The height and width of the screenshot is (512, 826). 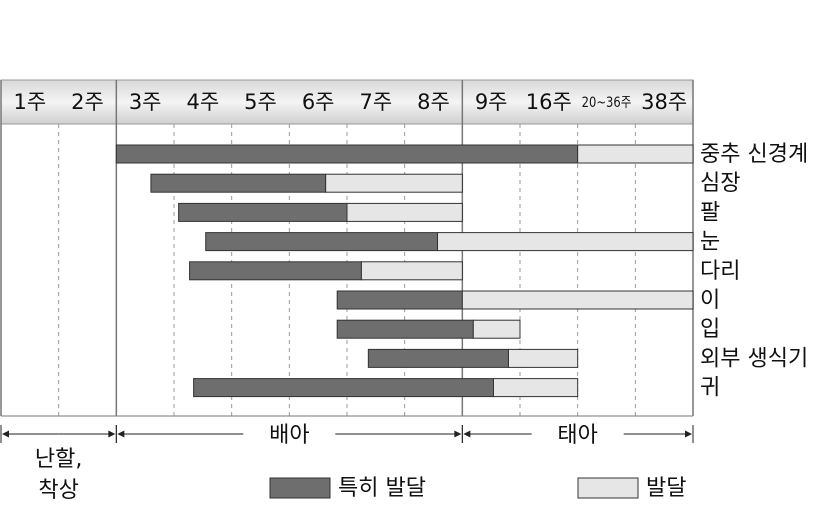 What do you see at coordinates (754, 358) in the screenshot?
I see `row-label: 외부 생식기` at bounding box center [754, 358].